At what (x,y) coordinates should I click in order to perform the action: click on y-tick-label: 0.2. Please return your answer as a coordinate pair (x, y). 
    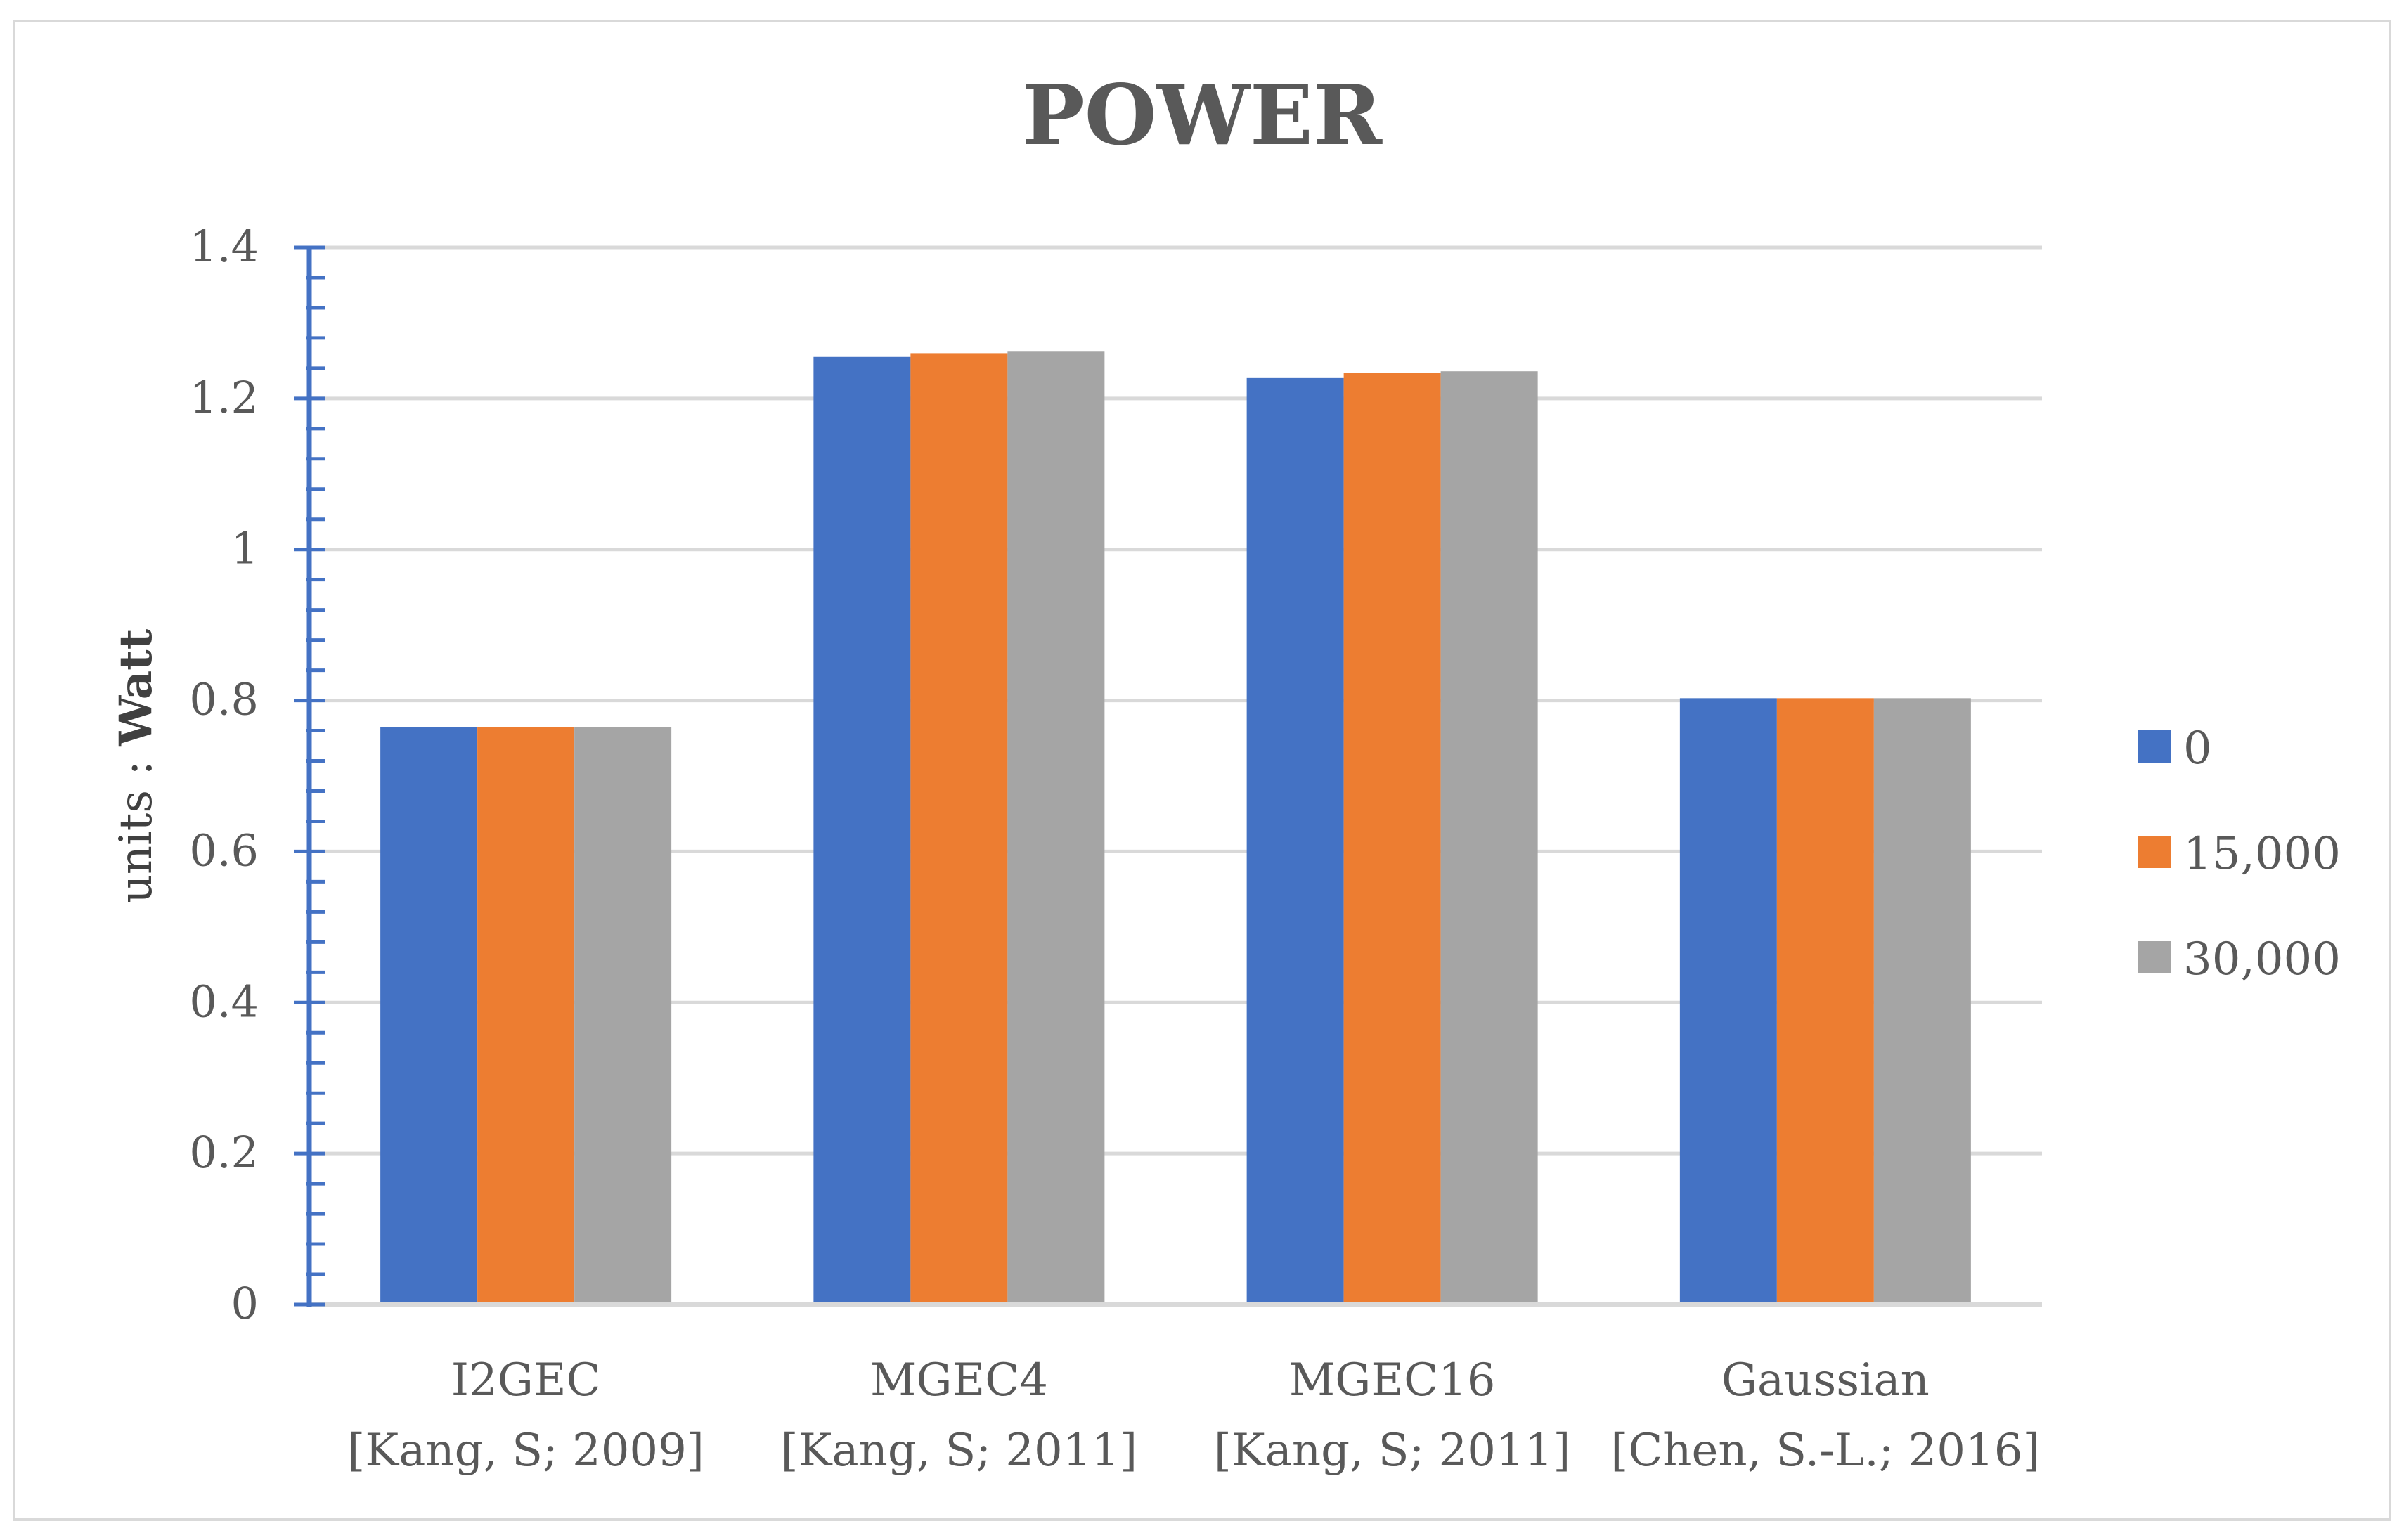
    Looking at the image, I should click on (224, 1152).